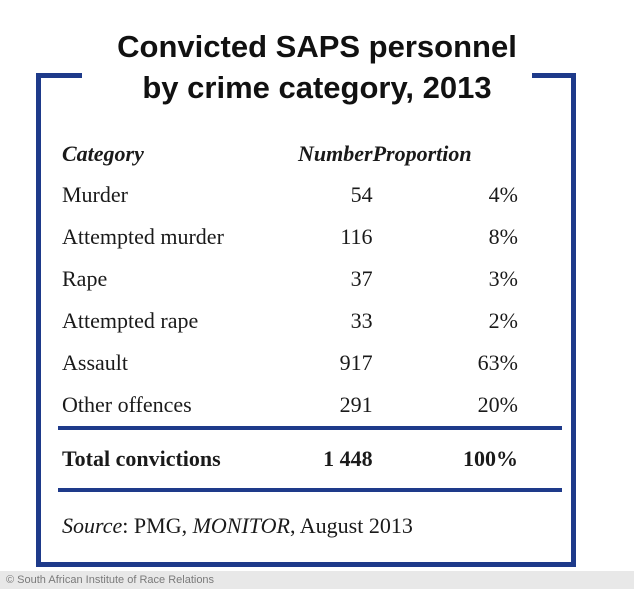  I want to click on category-cell: Other offences, so click(127, 404).